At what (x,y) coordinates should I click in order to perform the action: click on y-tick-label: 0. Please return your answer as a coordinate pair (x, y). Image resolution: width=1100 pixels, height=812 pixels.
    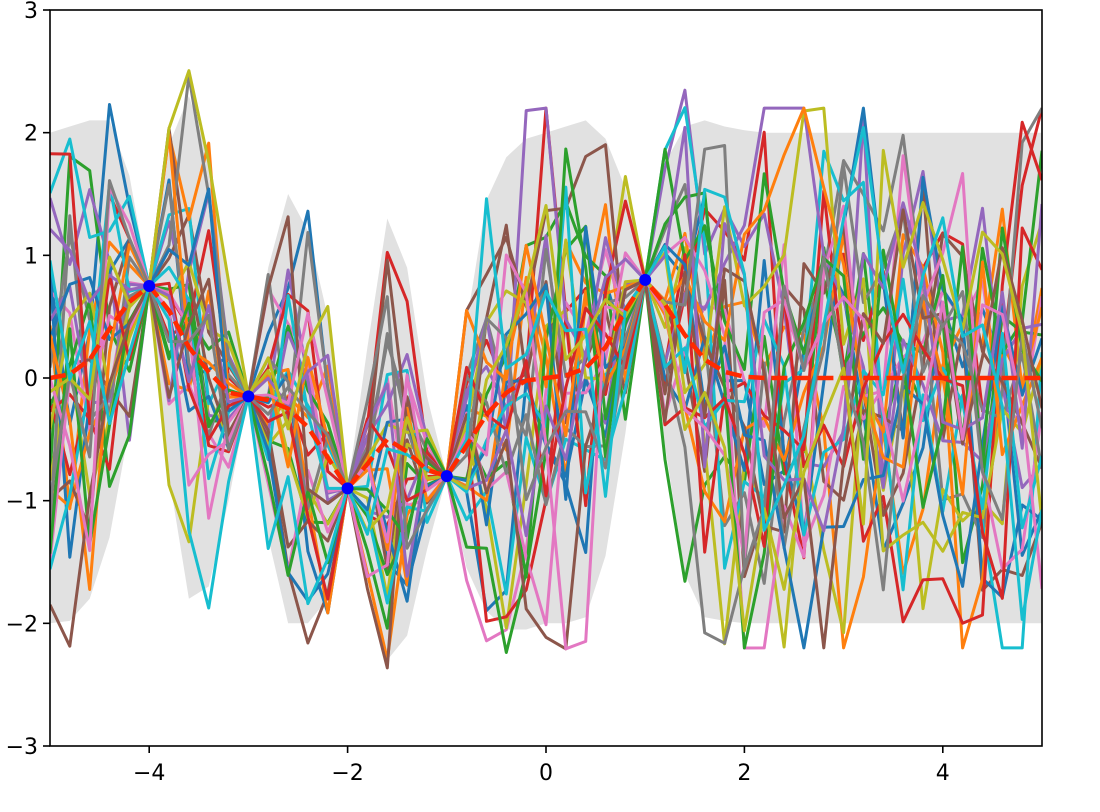
    Looking at the image, I should click on (31, 379).